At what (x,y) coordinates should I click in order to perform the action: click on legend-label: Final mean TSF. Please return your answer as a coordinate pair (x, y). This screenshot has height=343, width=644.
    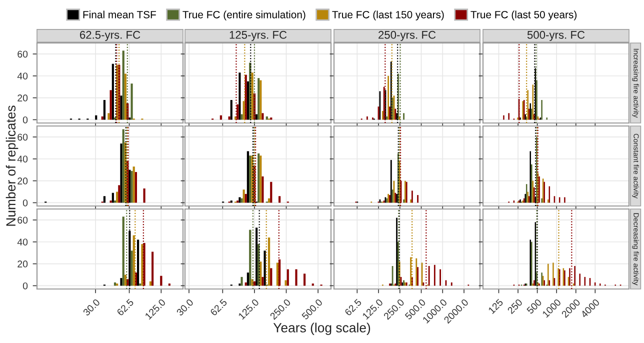
    Looking at the image, I should click on (119, 14).